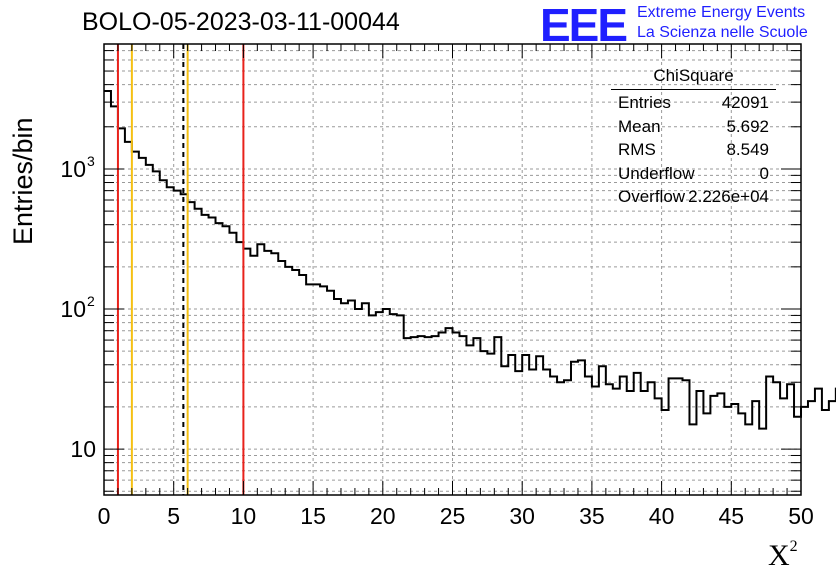 The height and width of the screenshot is (573, 836). What do you see at coordinates (637, 149) in the screenshot?
I see `stats-key: RMS` at bounding box center [637, 149].